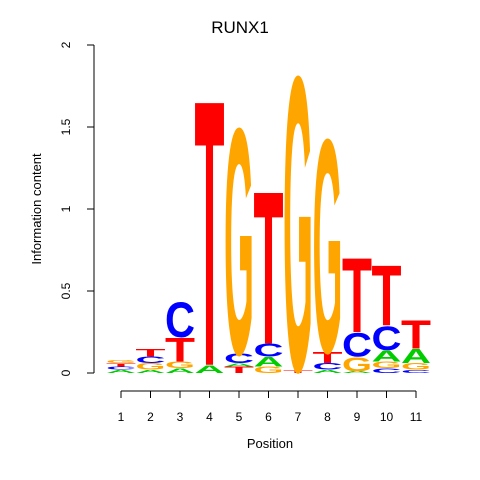 The image size is (480, 480). What do you see at coordinates (66, 126) in the screenshot?
I see `y-tick-label: 1.5` at bounding box center [66, 126].